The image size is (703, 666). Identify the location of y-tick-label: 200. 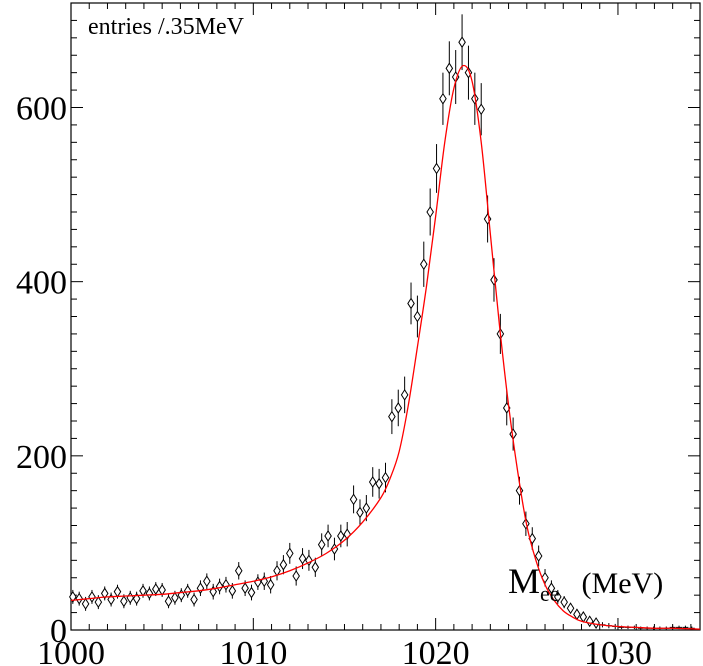
(41, 457).